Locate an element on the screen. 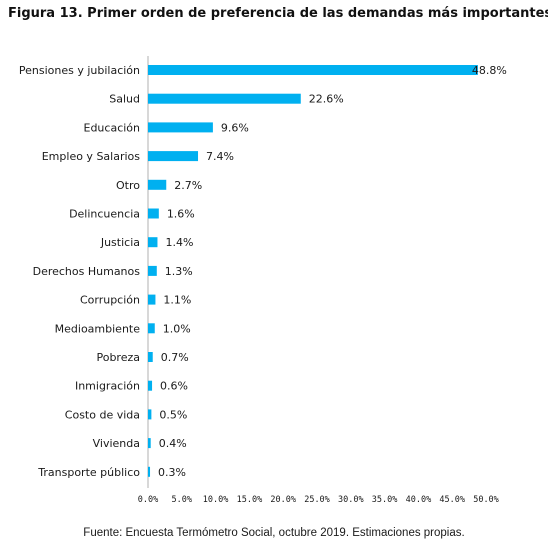 This screenshot has width=548, height=557. value-label-educacion: 9.6% is located at coordinates (235, 127).